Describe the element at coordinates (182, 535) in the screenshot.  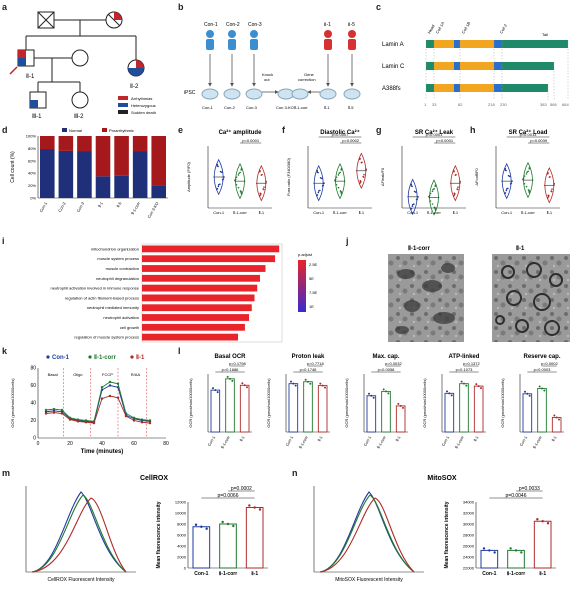
I see `ytick-label: 6000` at that location.